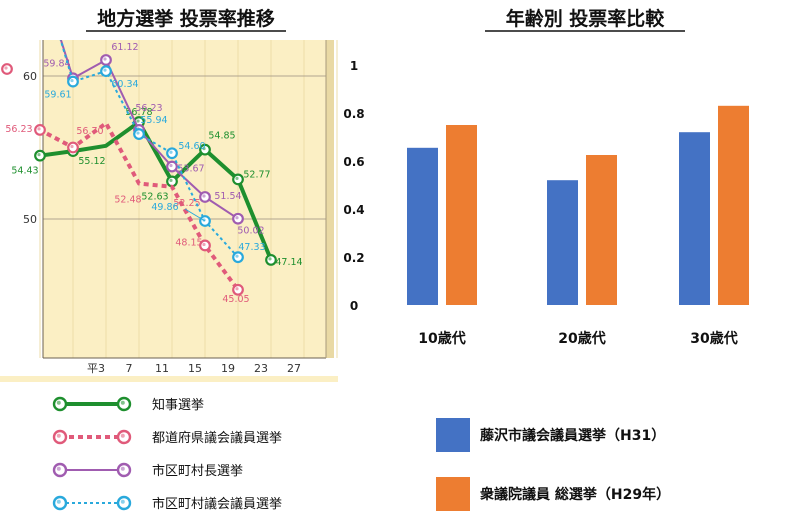 The width and height of the screenshot is (800, 526). I want to click on x-tick-label: 27, so click(294, 368).